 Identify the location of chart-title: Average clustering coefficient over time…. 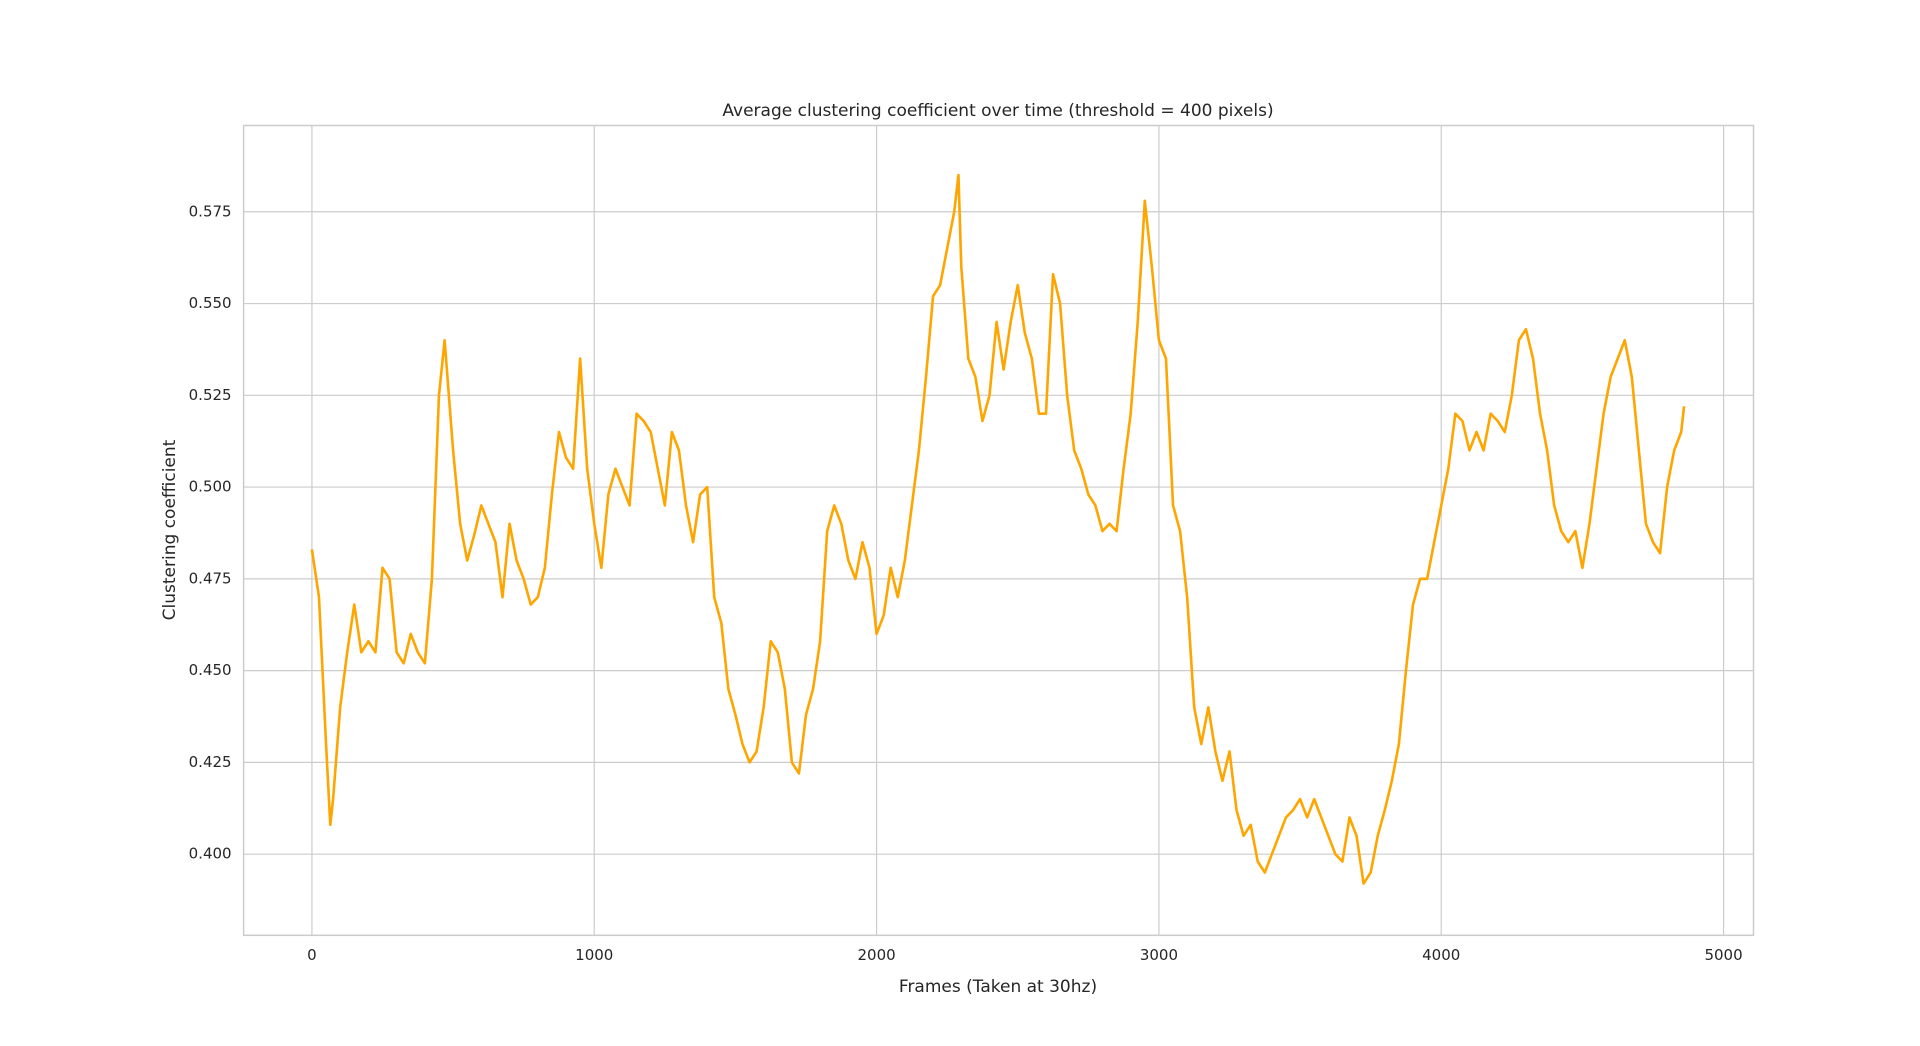
(997, 111).